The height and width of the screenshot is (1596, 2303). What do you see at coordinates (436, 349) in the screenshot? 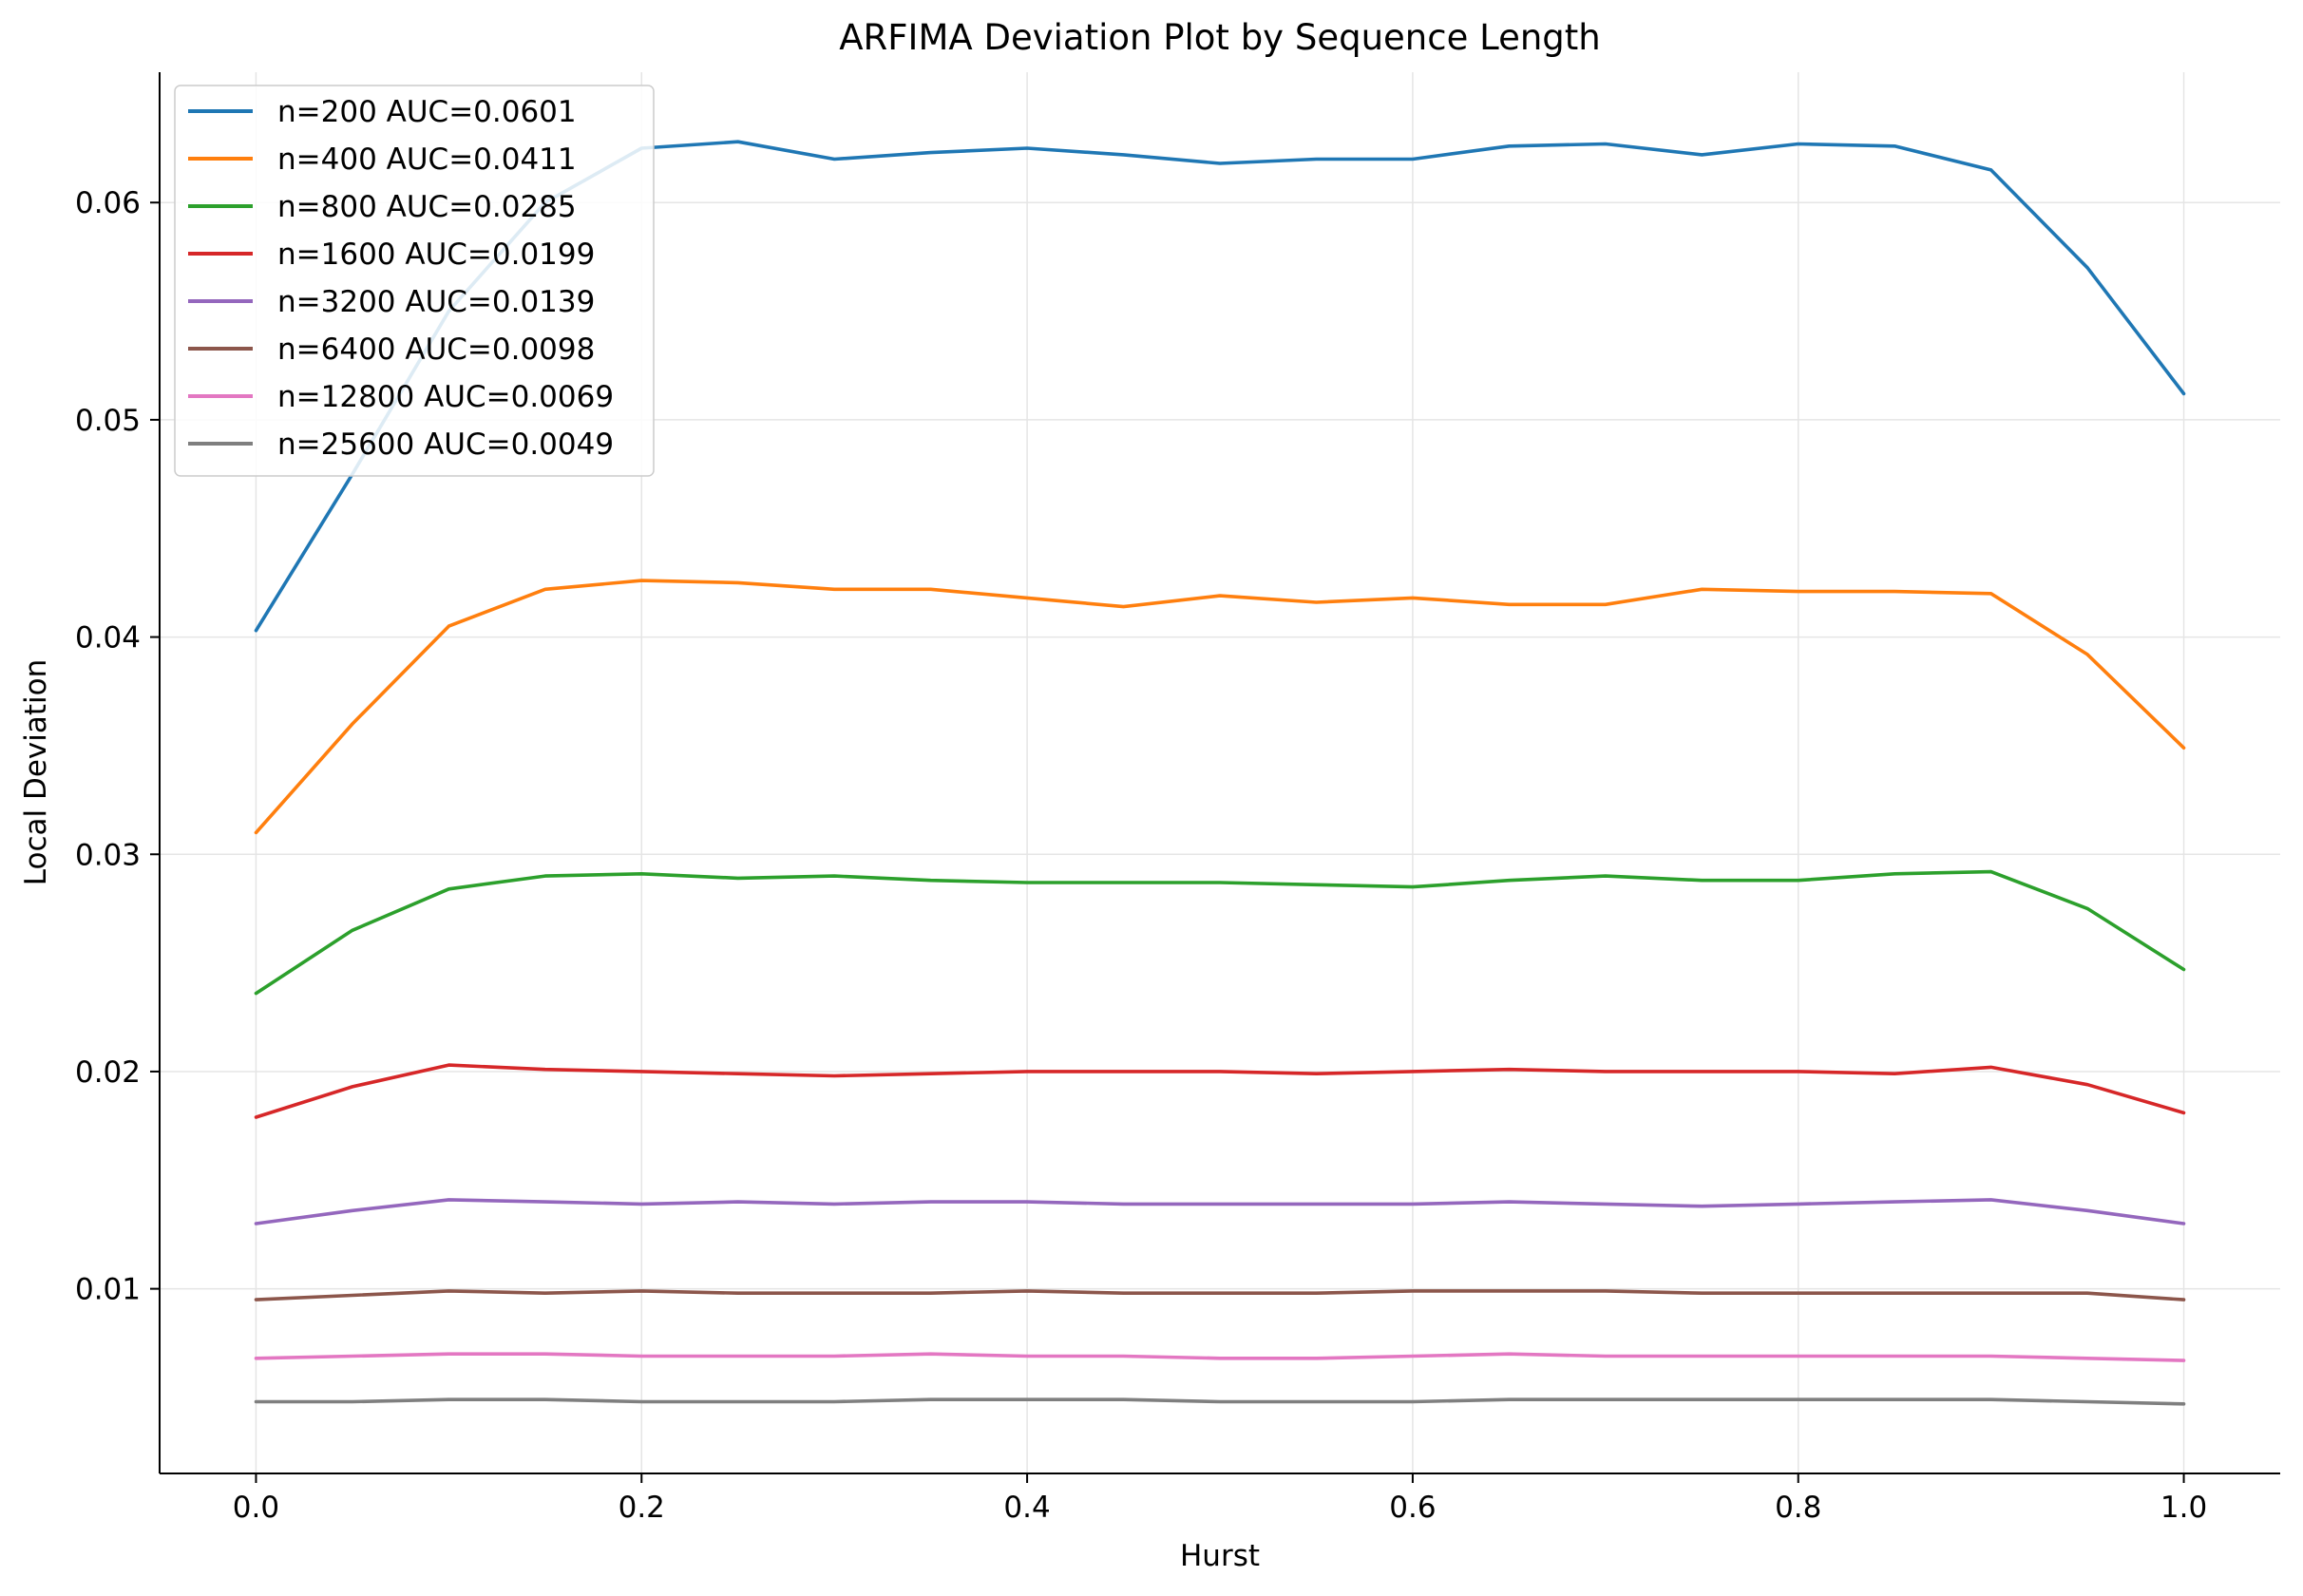
I see `legend-label: n=6400 AUC=0.0098` at bounding box center [436, 349].